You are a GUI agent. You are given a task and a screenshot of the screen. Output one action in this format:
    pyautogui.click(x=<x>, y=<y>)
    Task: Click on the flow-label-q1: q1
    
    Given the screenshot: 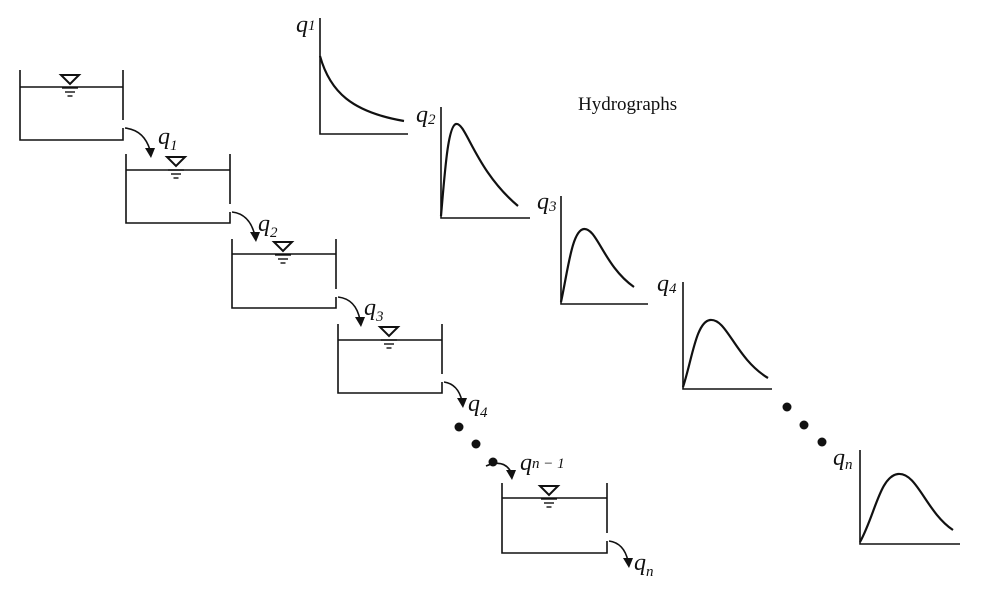 What is the action you would take?
    pyautogui.click(x=168, y=139)
    